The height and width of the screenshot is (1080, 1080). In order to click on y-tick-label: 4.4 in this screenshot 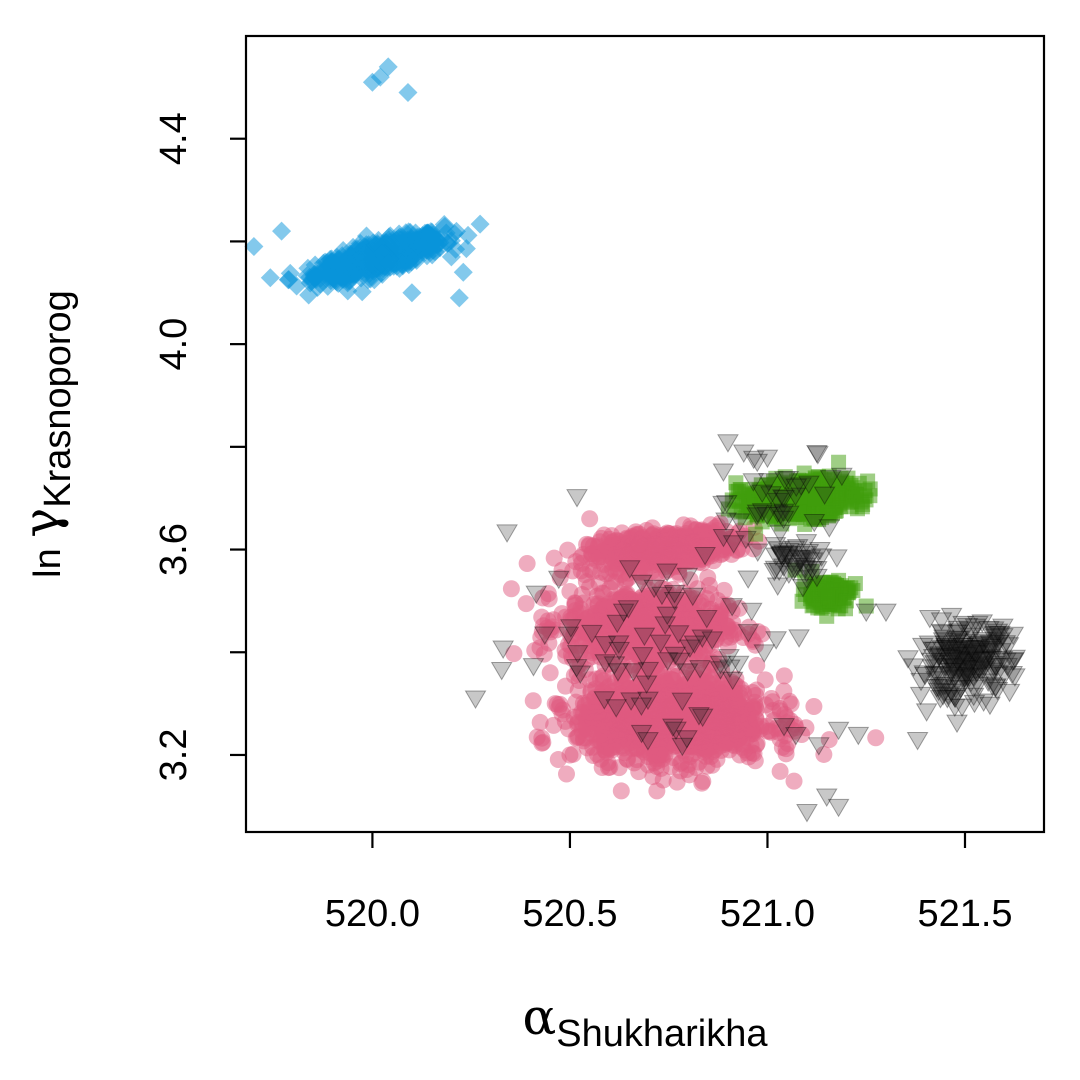, I will do `click(174, 138)`.